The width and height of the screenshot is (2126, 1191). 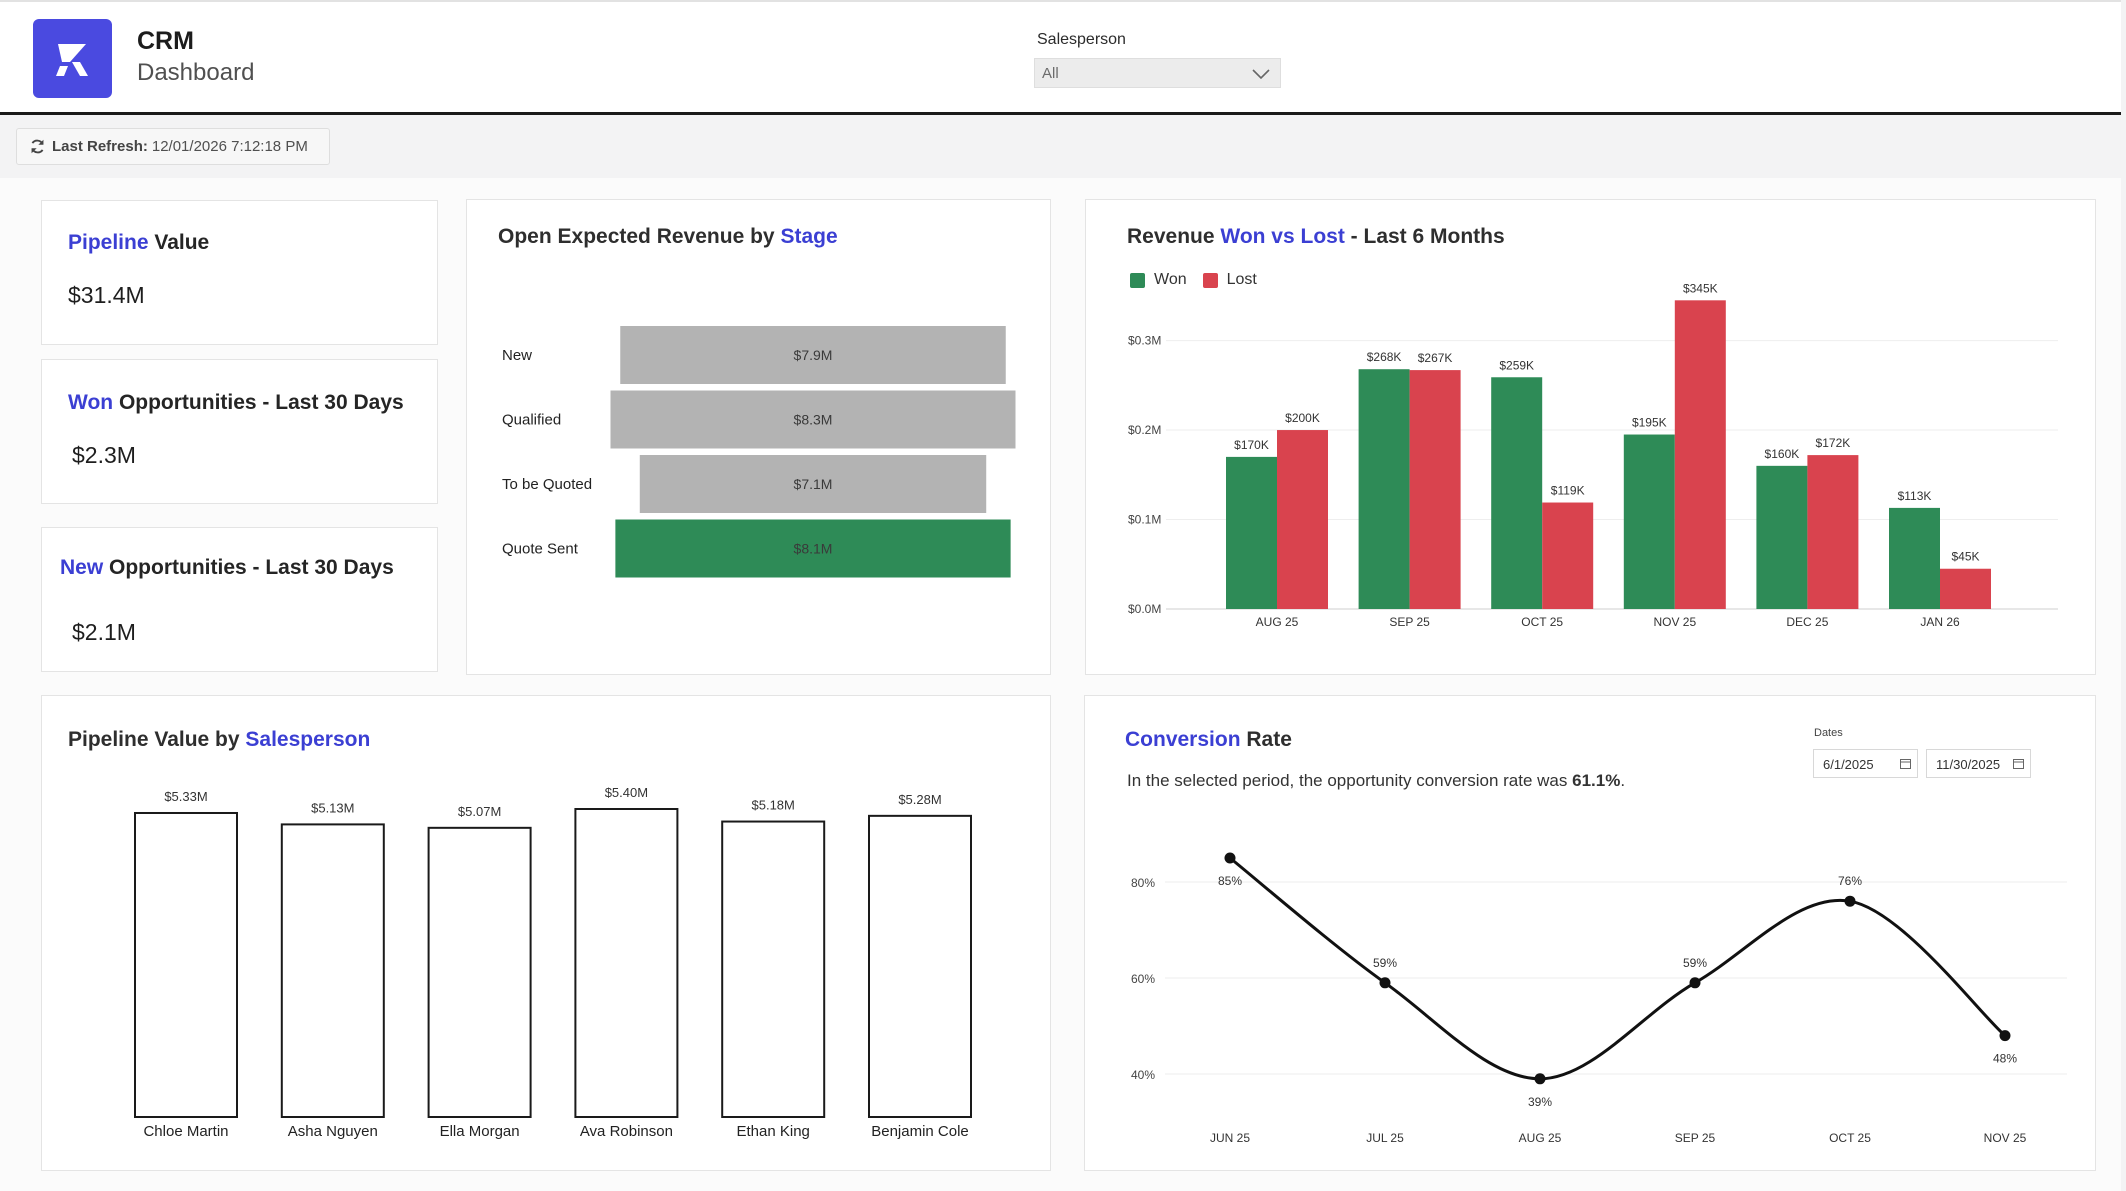 I want to click on panel-title-accent: Salesperson, so click(x=308, y=739).